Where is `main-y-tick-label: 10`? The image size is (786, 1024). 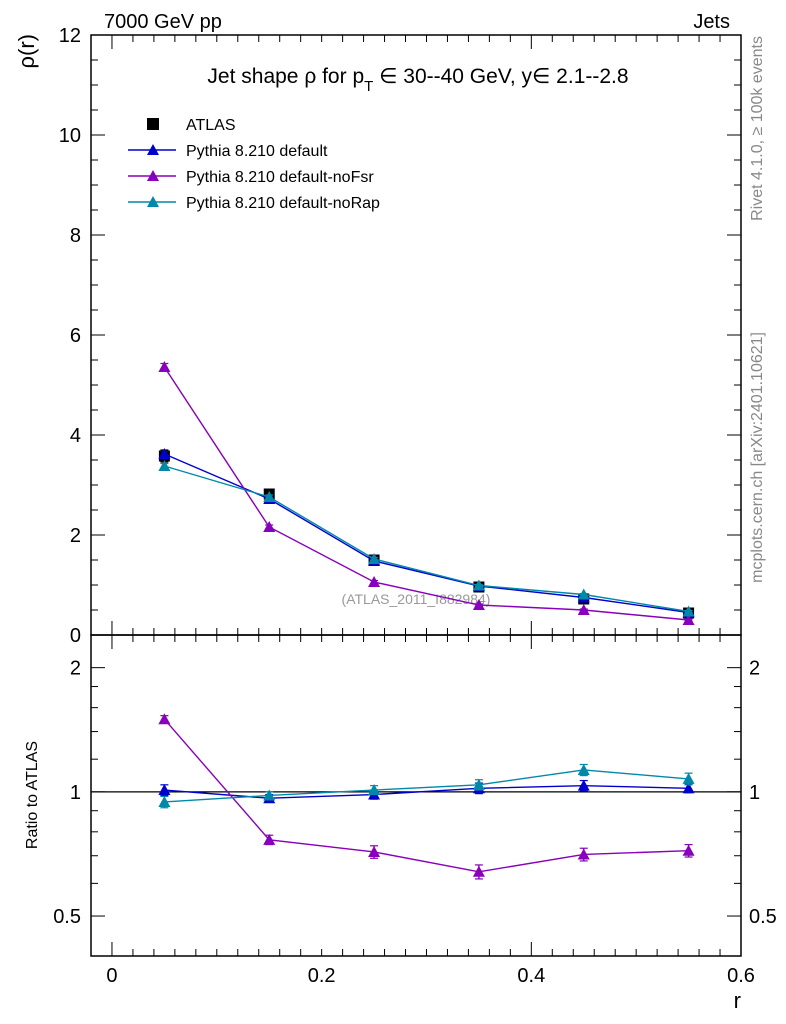
main-y-tick-label: 10 is located at coordinates (70, 136).